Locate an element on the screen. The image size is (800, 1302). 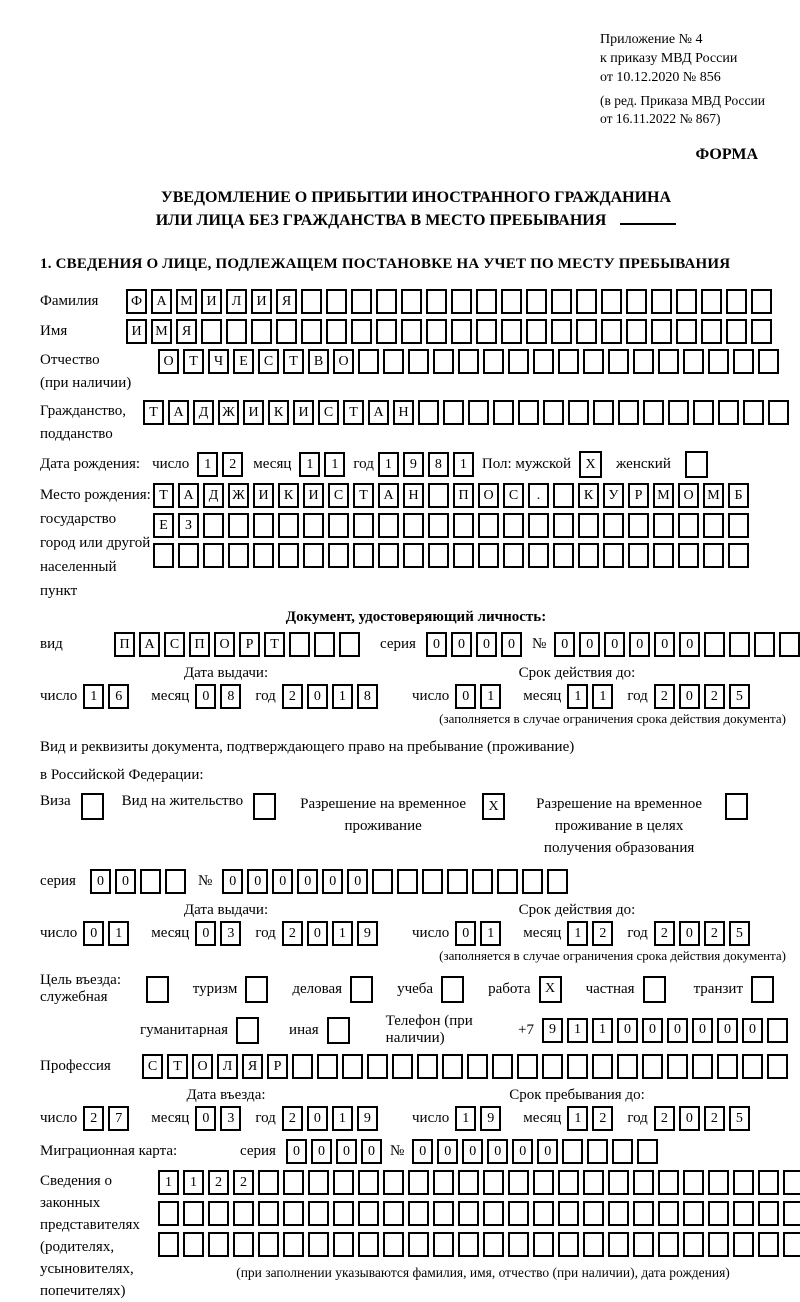
char-cell: Р is located at coordinates (249, 644).